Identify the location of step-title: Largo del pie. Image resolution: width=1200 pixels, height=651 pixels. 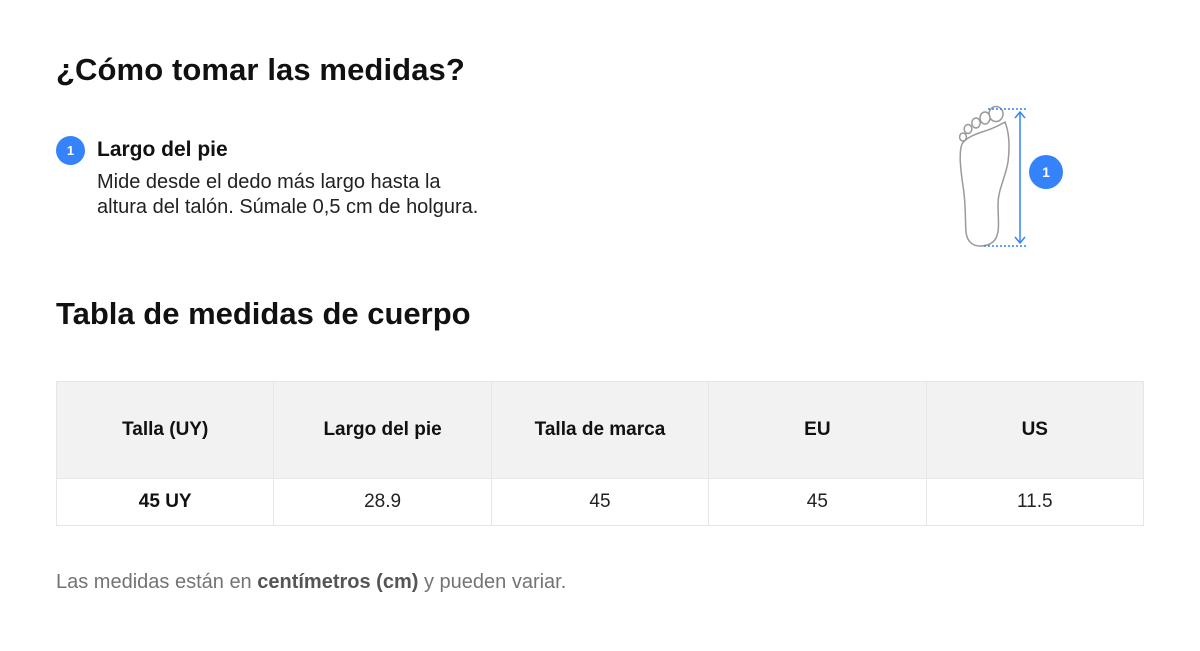
(162, 149).